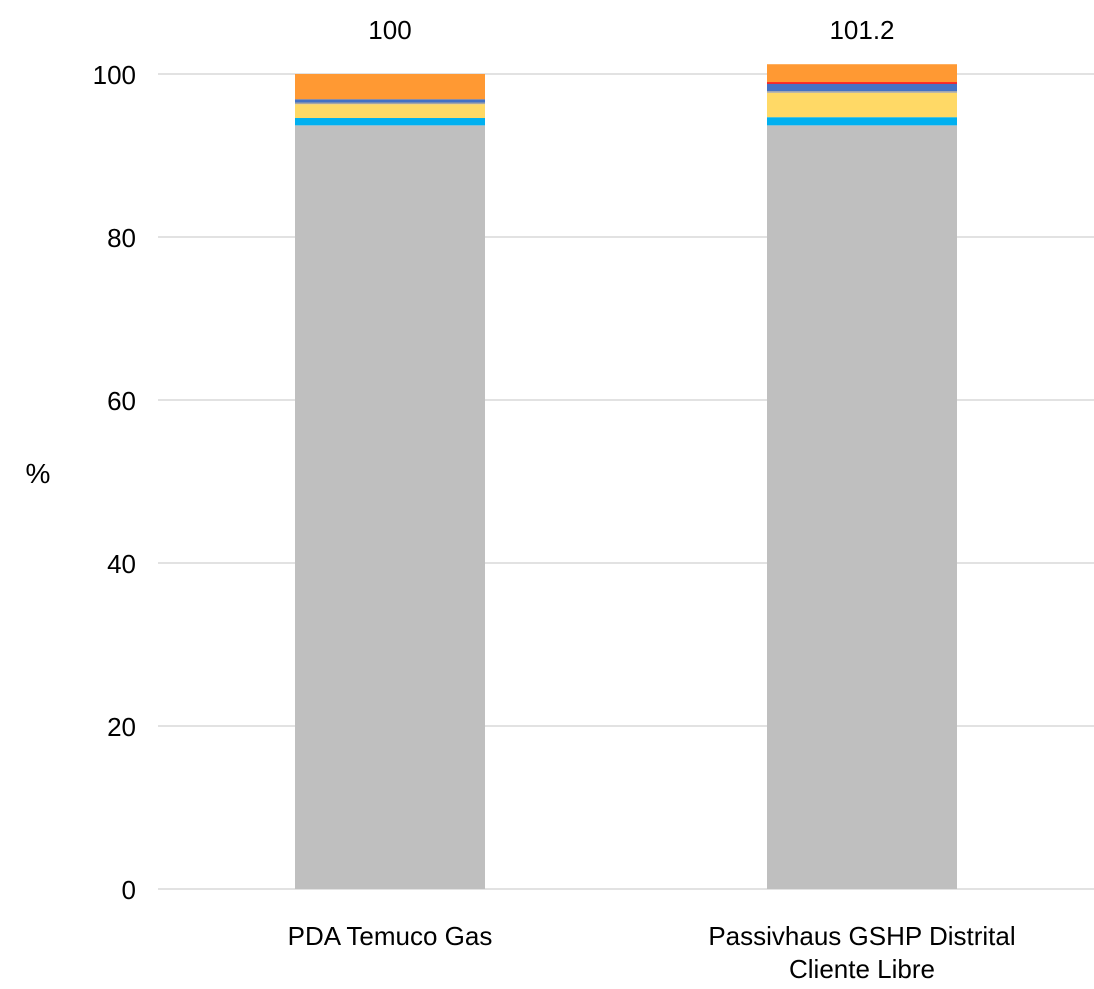 The image size is (1094, 989). I want to click on y-axis-label: %, so click(38, 473).